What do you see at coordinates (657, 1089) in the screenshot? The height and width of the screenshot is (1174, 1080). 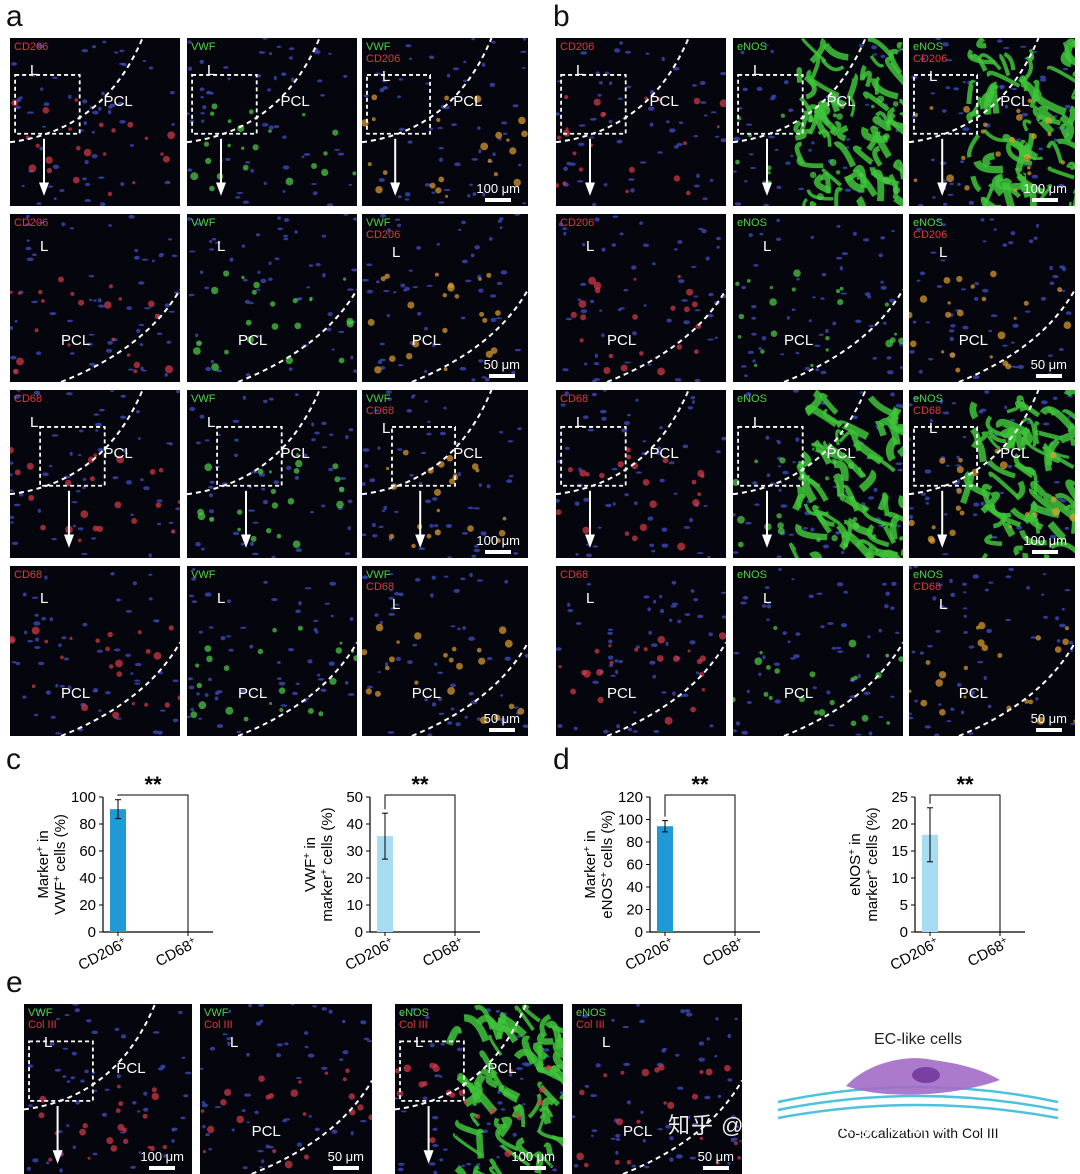 I see `micrograph-tile: eNOS Col III L PCL 50 μm` at bounding box center [657, 1089].